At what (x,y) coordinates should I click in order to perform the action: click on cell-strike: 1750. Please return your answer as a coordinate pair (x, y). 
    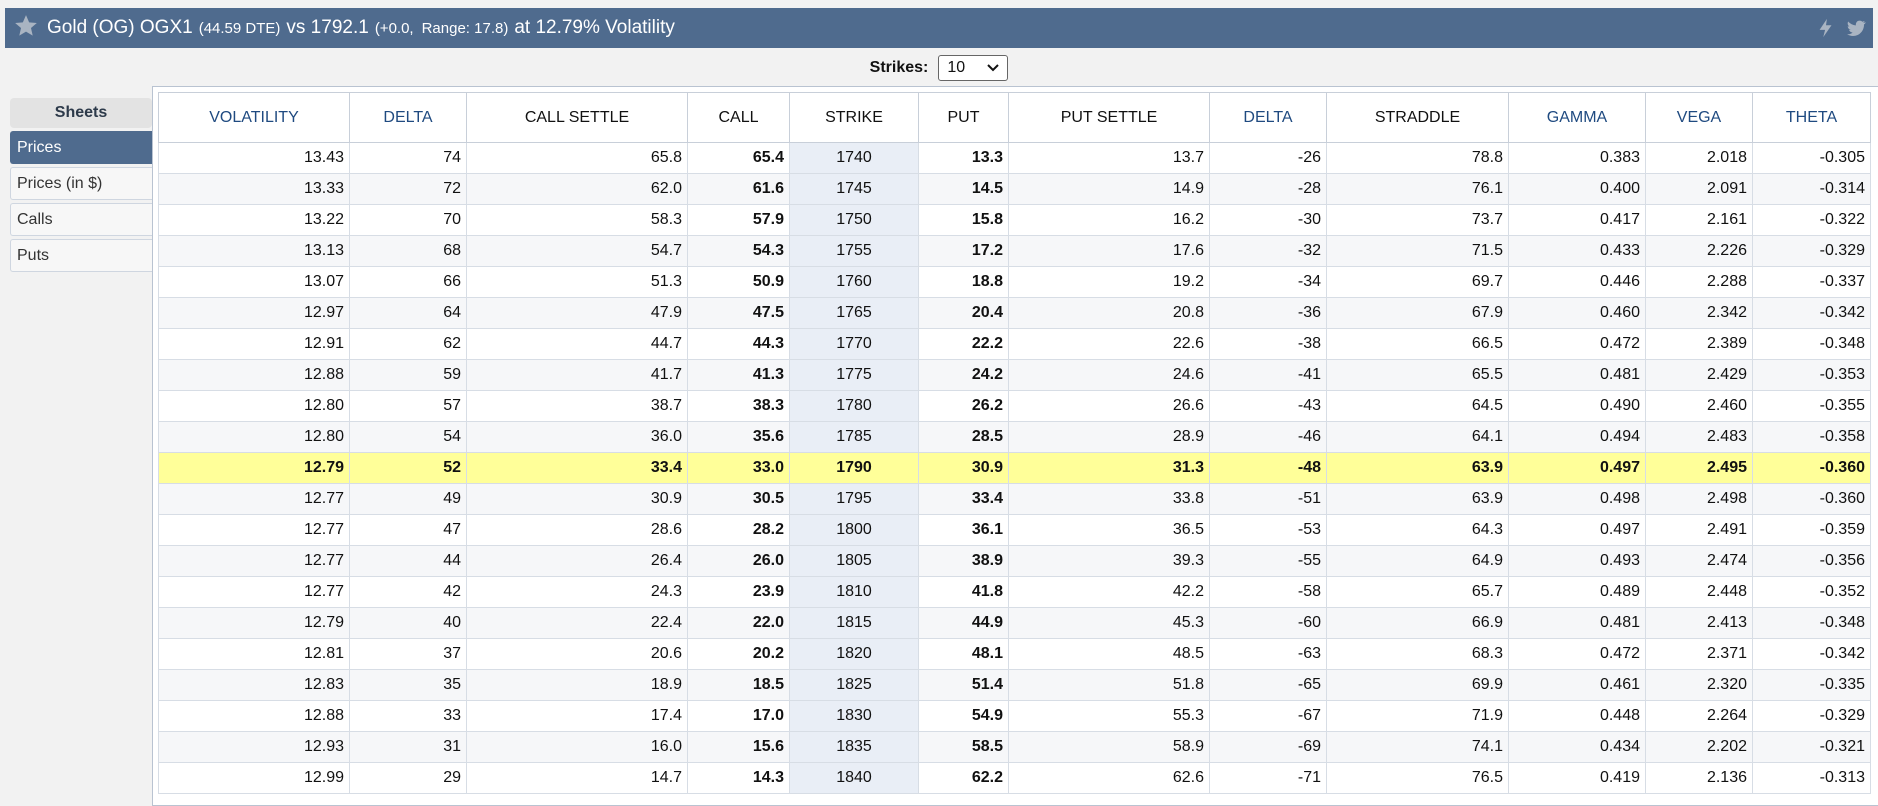
    Looking at the image, I should click on (854, 220).